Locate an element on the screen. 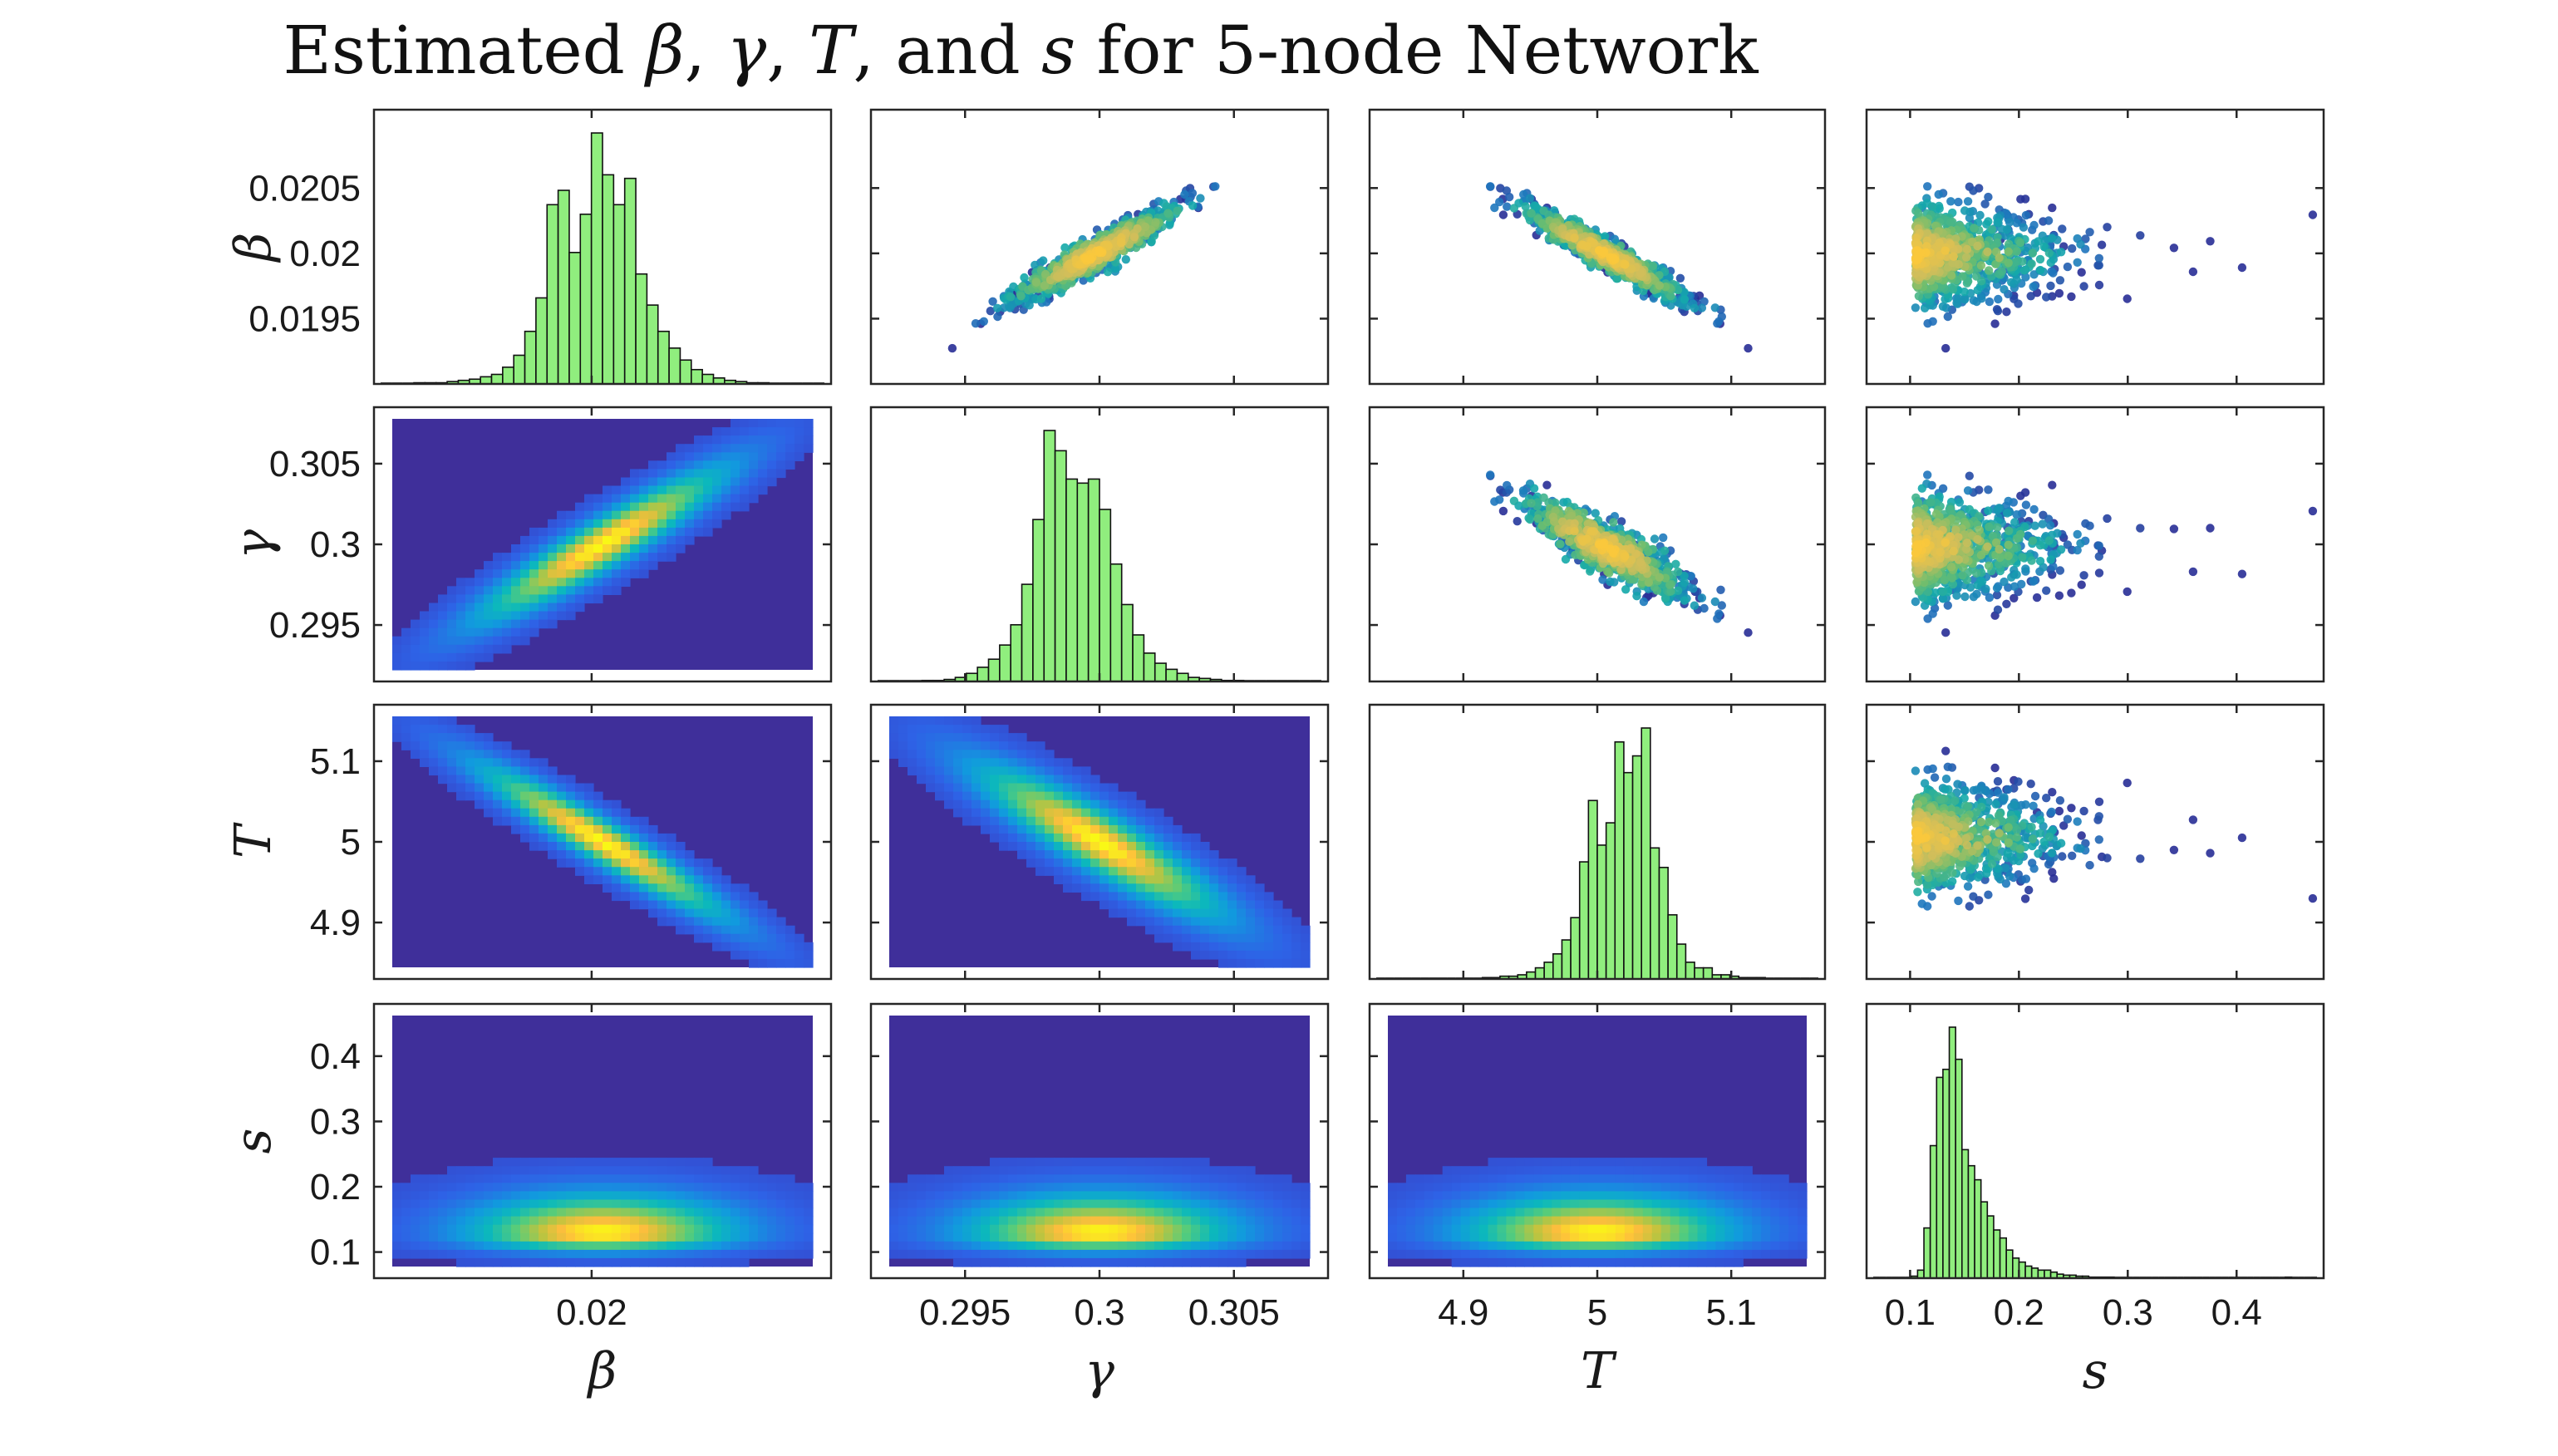 This screenshot has height=1456, width=2558. panel-beta-vs-beta is located at coordinates (602, 247).